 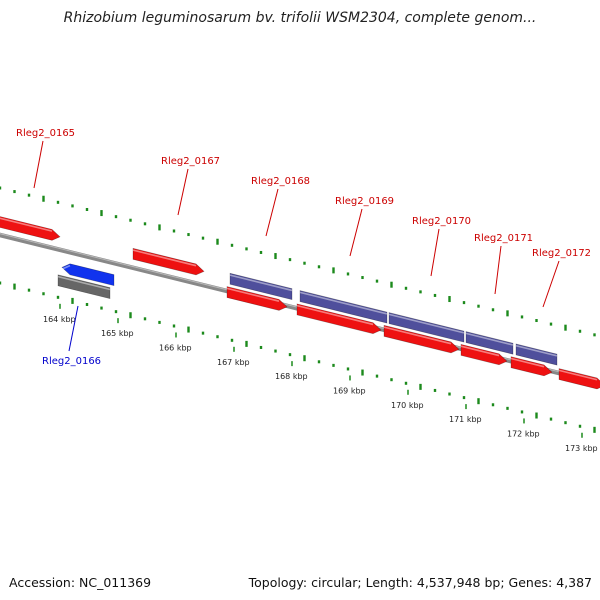 I want to click on gene-label: Rleg2_0169, so click(x=364, y=201).